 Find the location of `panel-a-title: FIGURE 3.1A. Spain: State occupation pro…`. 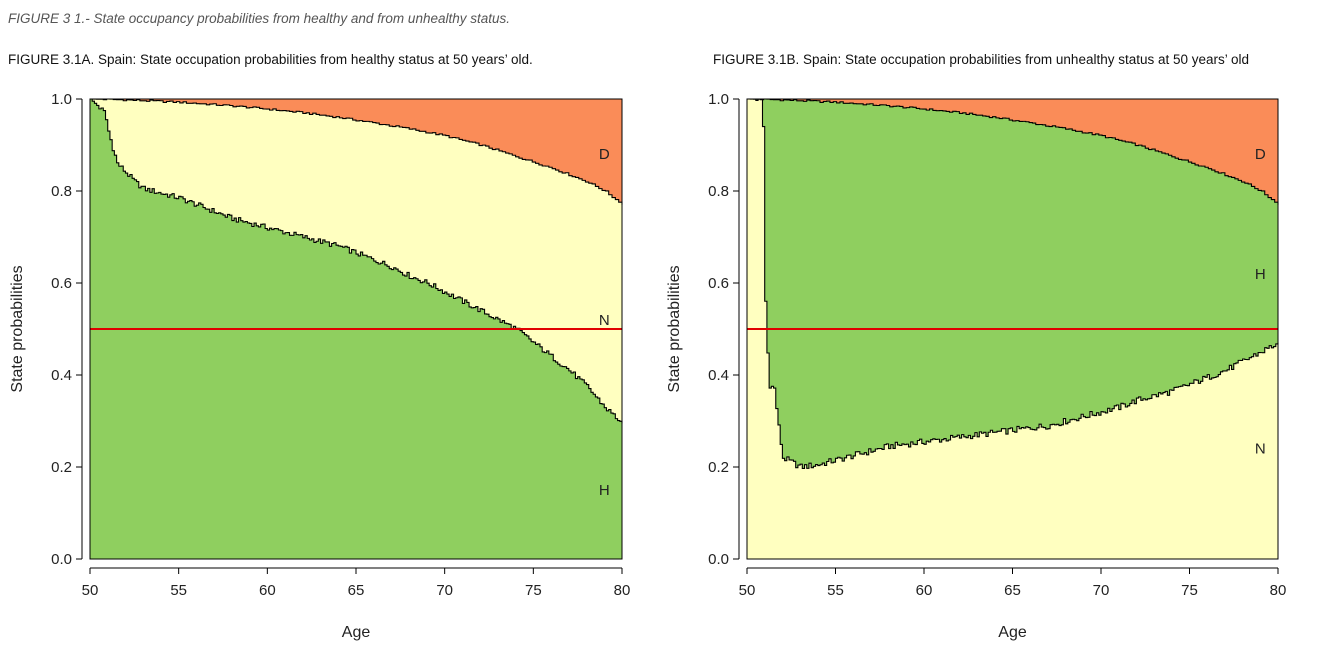

panel-a-title: FIGURE 3.1A. Spain: State occupation pro… is located at coordinates (270, 59).